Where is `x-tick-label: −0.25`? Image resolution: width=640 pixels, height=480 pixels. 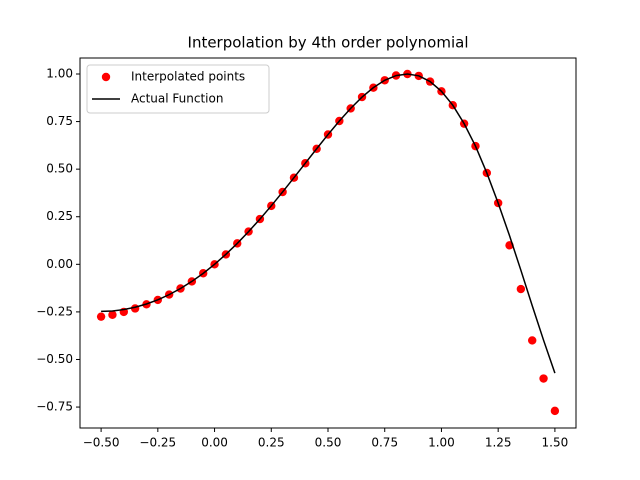 x-tick-label: −0.25 is located at coordinates (157, 443).